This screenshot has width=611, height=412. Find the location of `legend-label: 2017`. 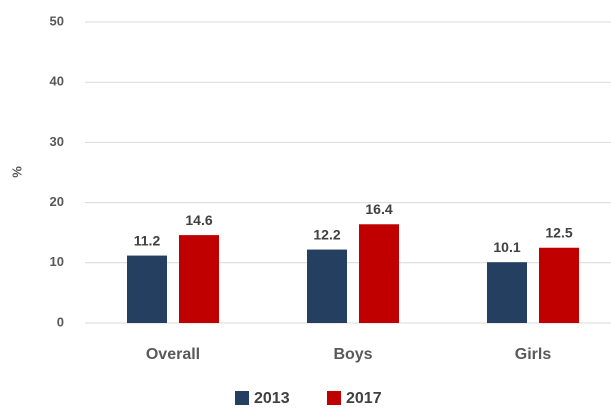

legend-label: 2017 is located at coordinates (364, 398).